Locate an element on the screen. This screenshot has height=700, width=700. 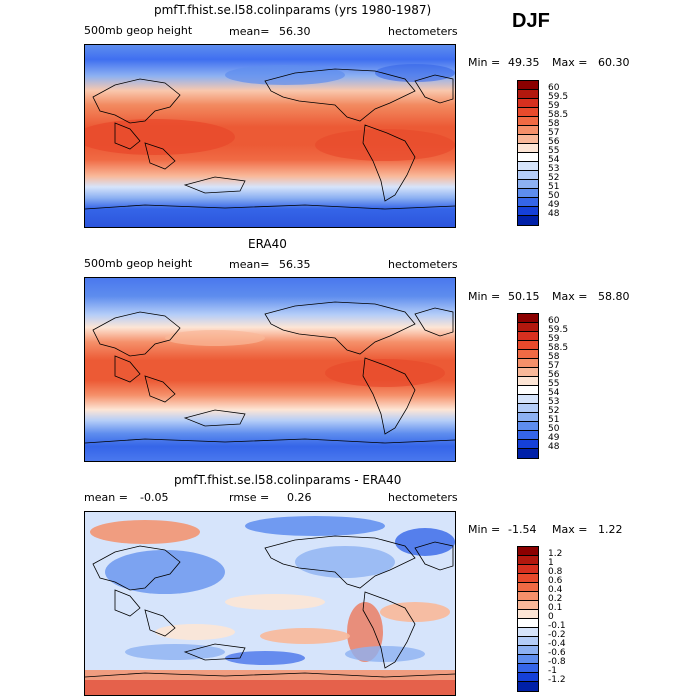
panel-3-mean-value: -0.05 is located at coordinates (154, 497).